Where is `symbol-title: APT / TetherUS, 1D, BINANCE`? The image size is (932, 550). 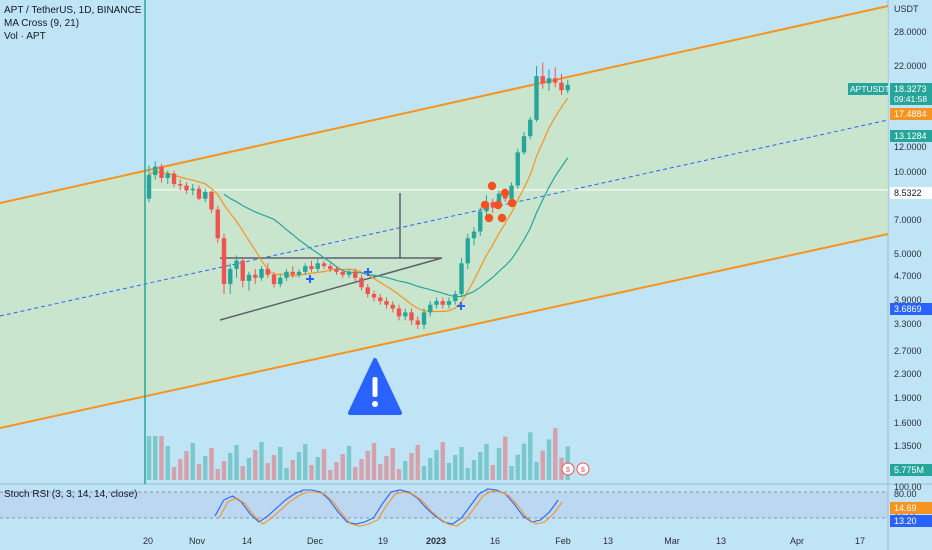 symbol-title: APT / TetherUS, 1D, BINANCE is located at coordinates (73, 10).